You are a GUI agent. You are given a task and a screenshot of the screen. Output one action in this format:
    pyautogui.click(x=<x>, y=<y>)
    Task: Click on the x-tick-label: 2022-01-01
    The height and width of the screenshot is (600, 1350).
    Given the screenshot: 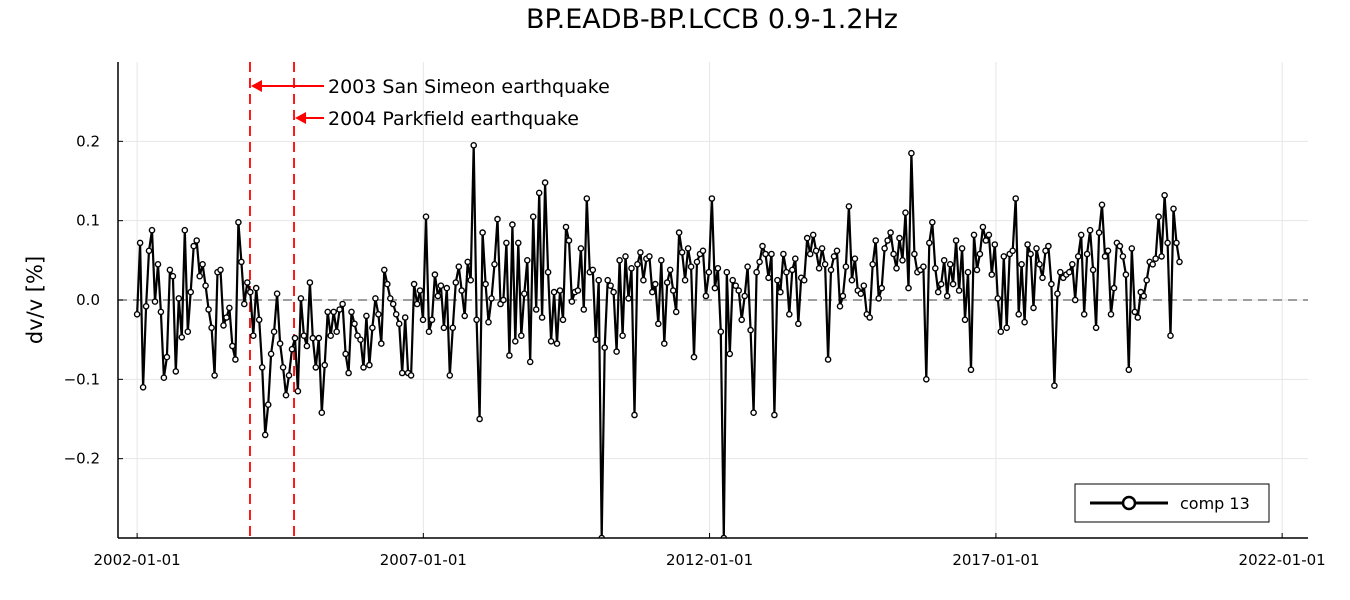 What is the action you would take?
    pyautogui.click(x=1282, y=560)
    